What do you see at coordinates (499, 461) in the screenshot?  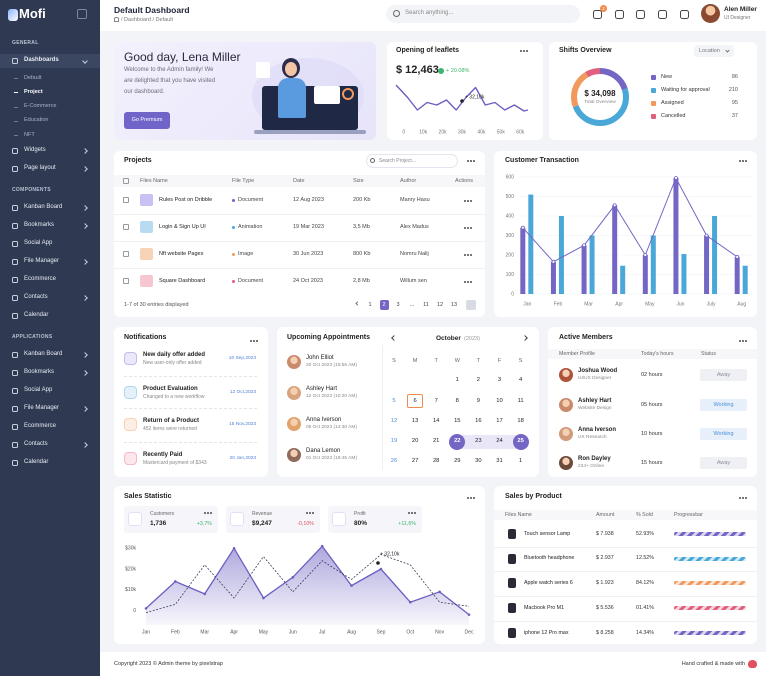 I see `calendar-day: 31` at bounding box center [499, 461].